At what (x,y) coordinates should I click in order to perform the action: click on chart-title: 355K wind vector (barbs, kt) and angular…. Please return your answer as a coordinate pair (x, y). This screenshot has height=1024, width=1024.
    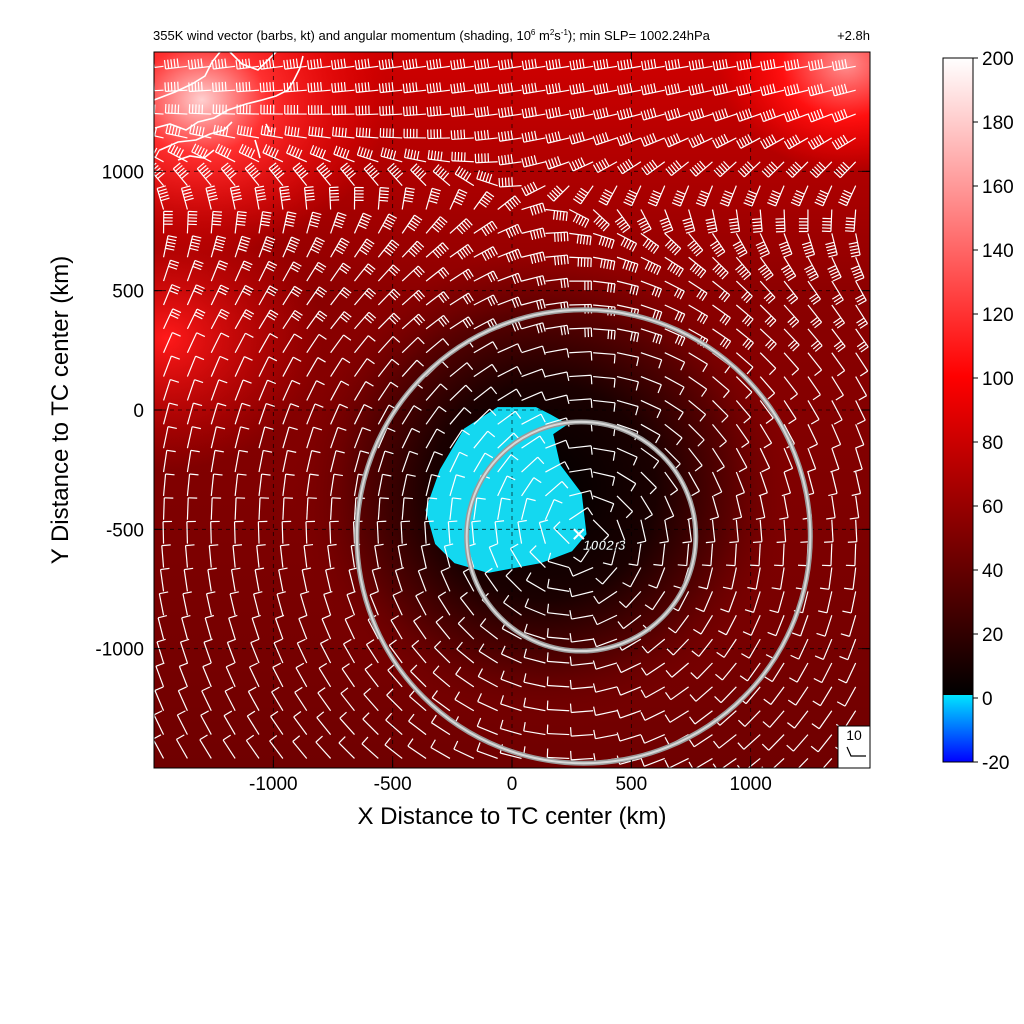
    Looking at the image, I should click on (432, 35).